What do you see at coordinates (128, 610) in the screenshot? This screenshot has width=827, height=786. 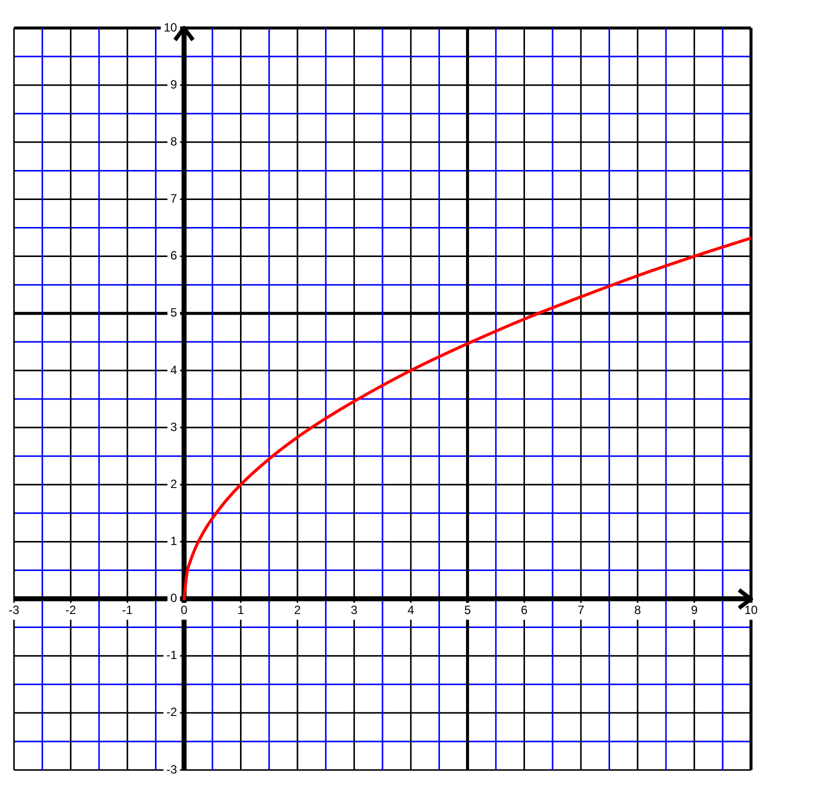 I see `x-tick-label: -1` at bounding box center [128, 610].